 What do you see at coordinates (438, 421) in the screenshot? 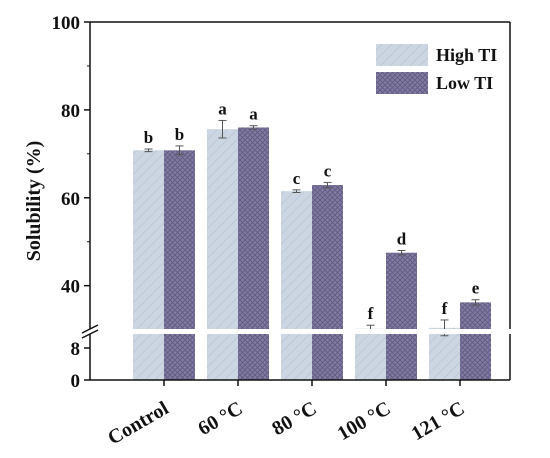
I see `x-category-label: 121 °C` at bounding box center [438, 421].